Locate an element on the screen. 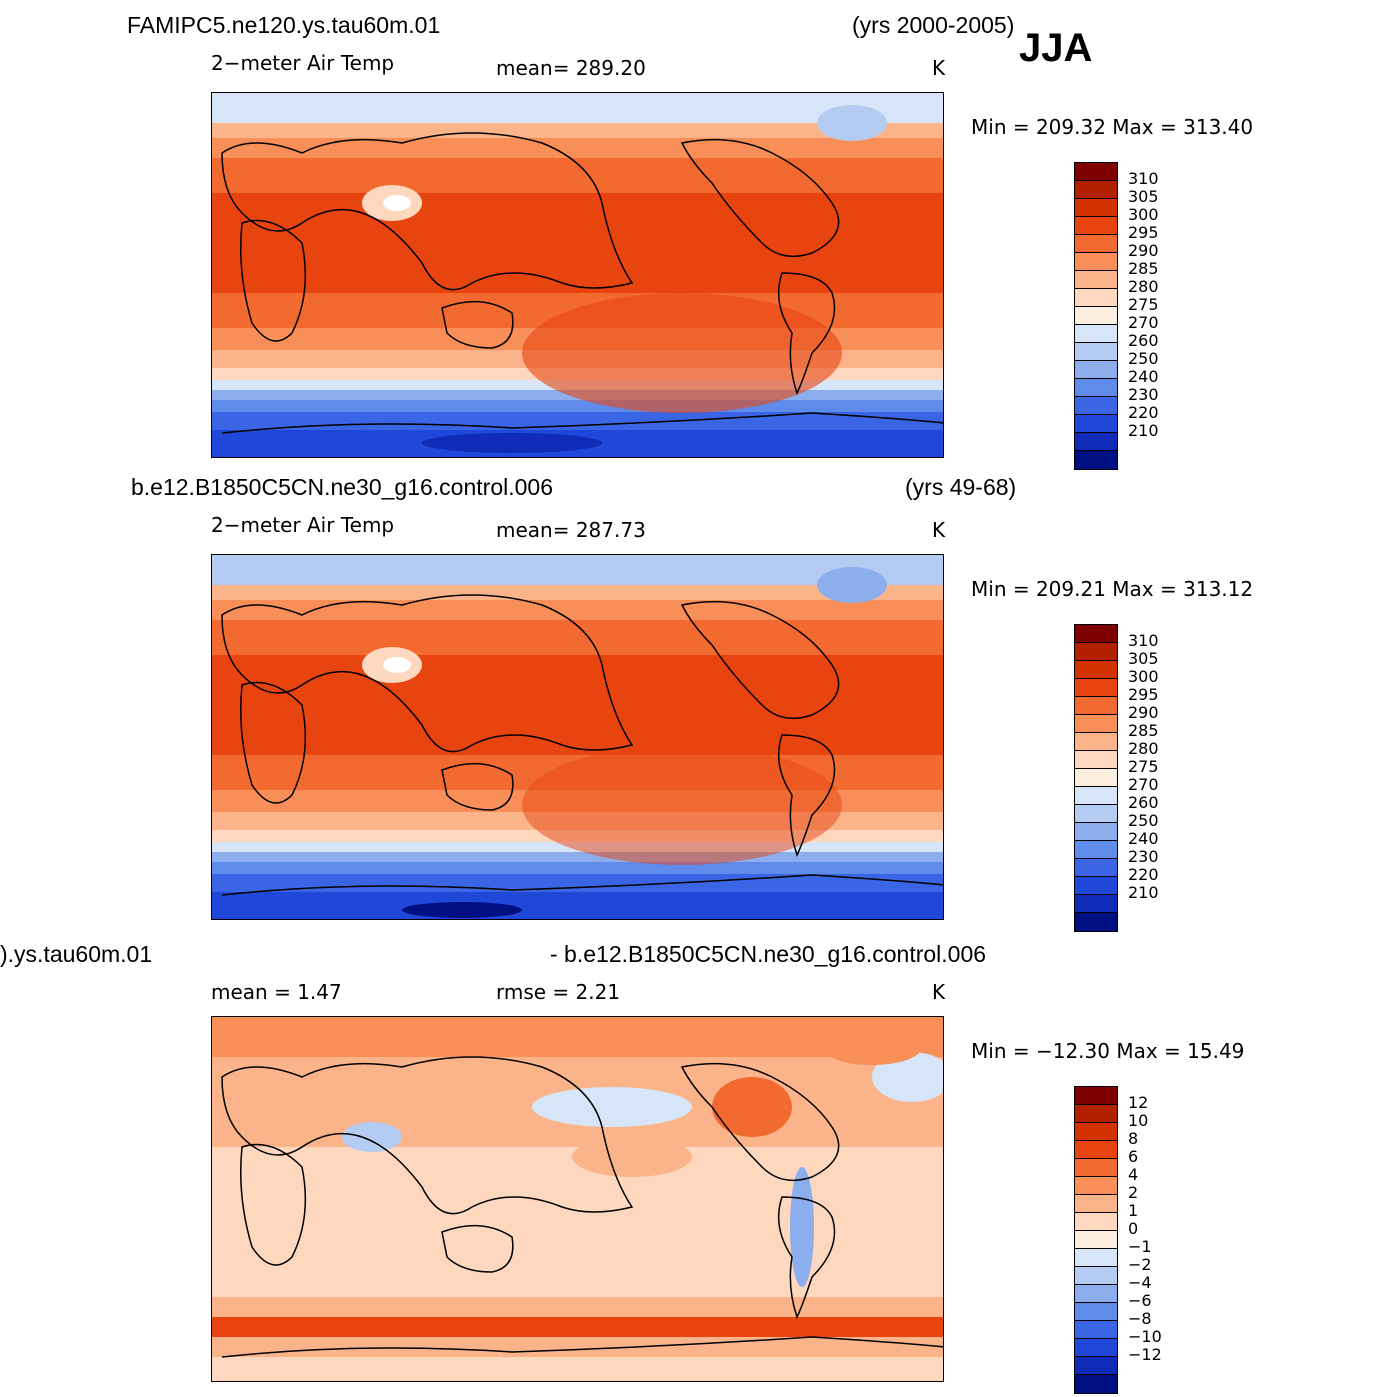  panel1-variable: 2−meter Air Temp is located at coordinates (303, 63).